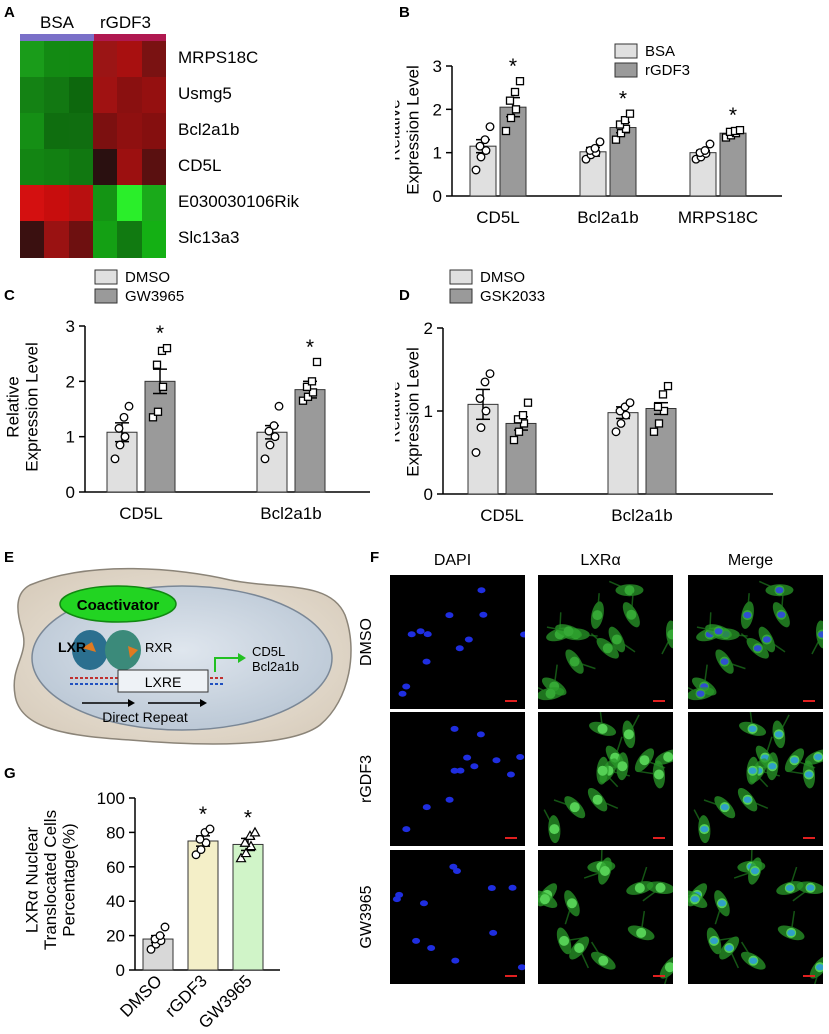 The height and width of the screenshot is (1034, 829). I want to click on legend-label: BSA, so click(660, 51).